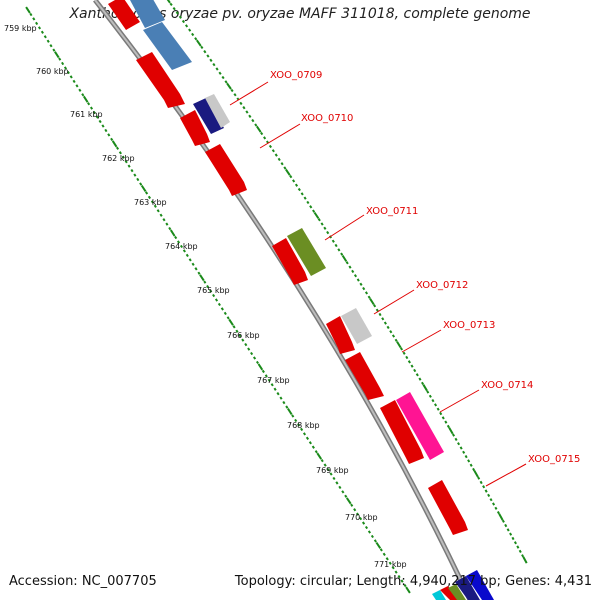 Image resolution: width=600 pixels, height=600 pixels. I want to click on gene-label-xoo-0715: XOO_0715, so click(554, 459).